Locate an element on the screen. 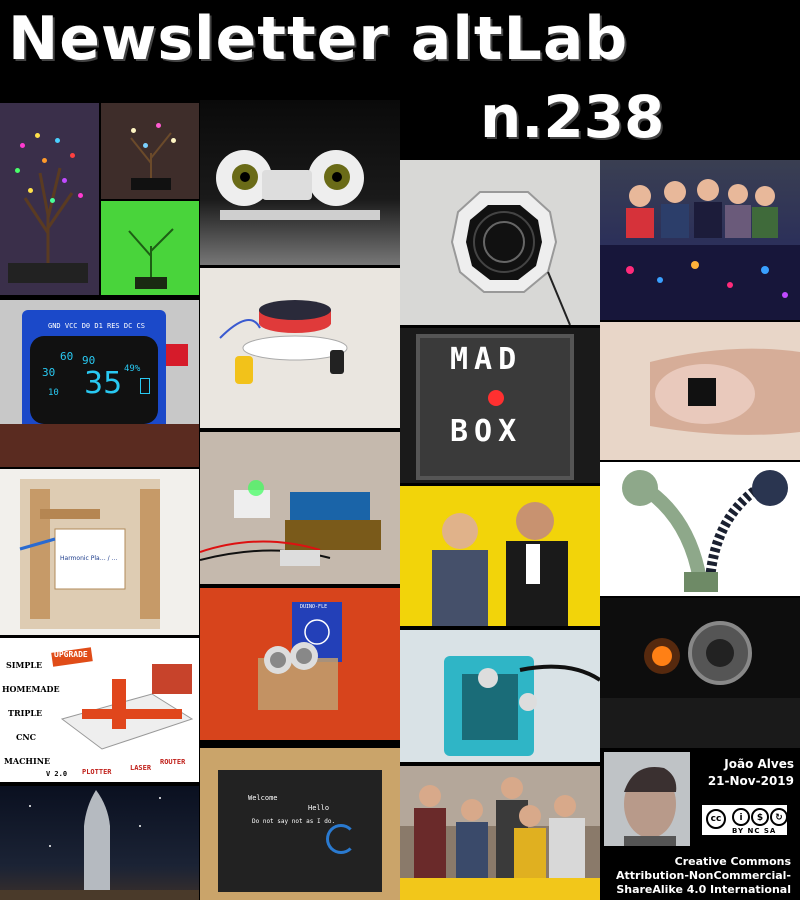 This screenshot has height=900, width=800. license-line-3: ShareAlike 4.0 International is located at coordinates (703, 889).